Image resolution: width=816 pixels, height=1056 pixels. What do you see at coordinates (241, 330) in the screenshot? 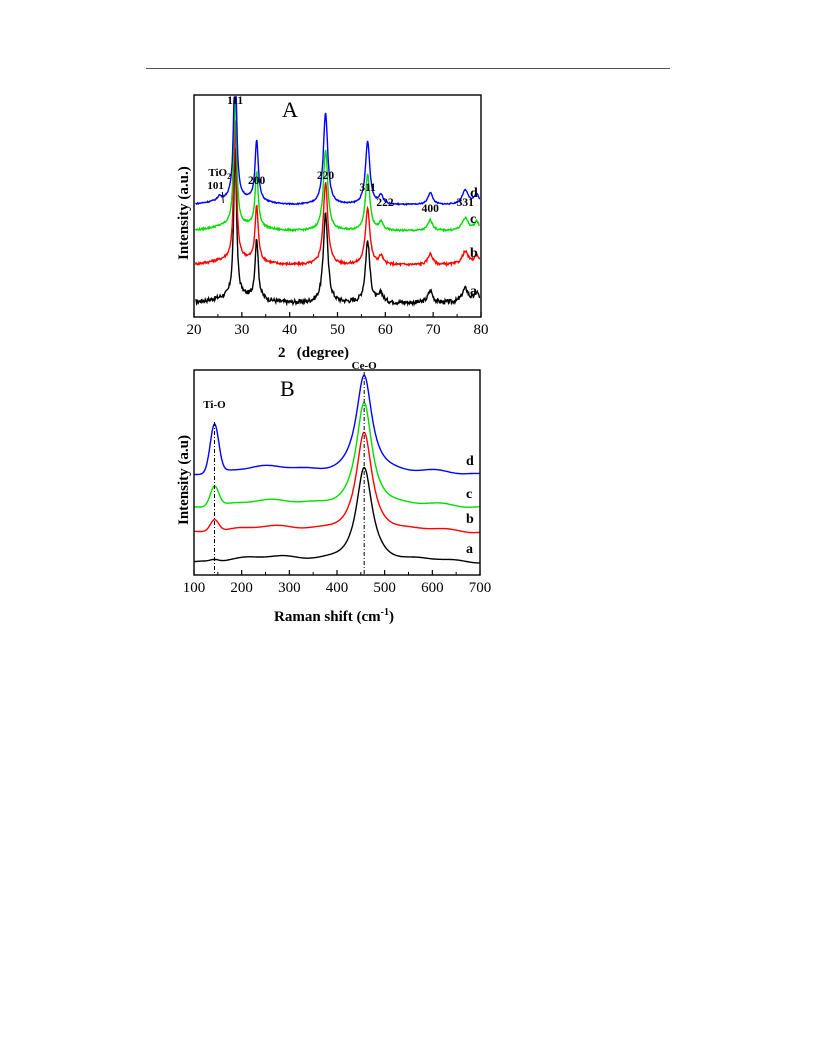
I see `xrd-x-tick-label: 30` at bounding box center [241, 330].